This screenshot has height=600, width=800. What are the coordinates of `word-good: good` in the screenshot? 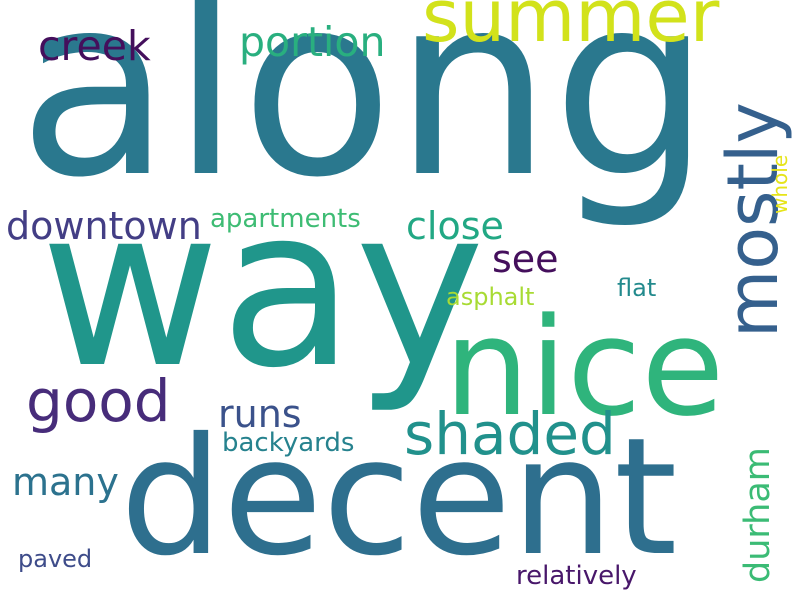 It's located at (98, 401).